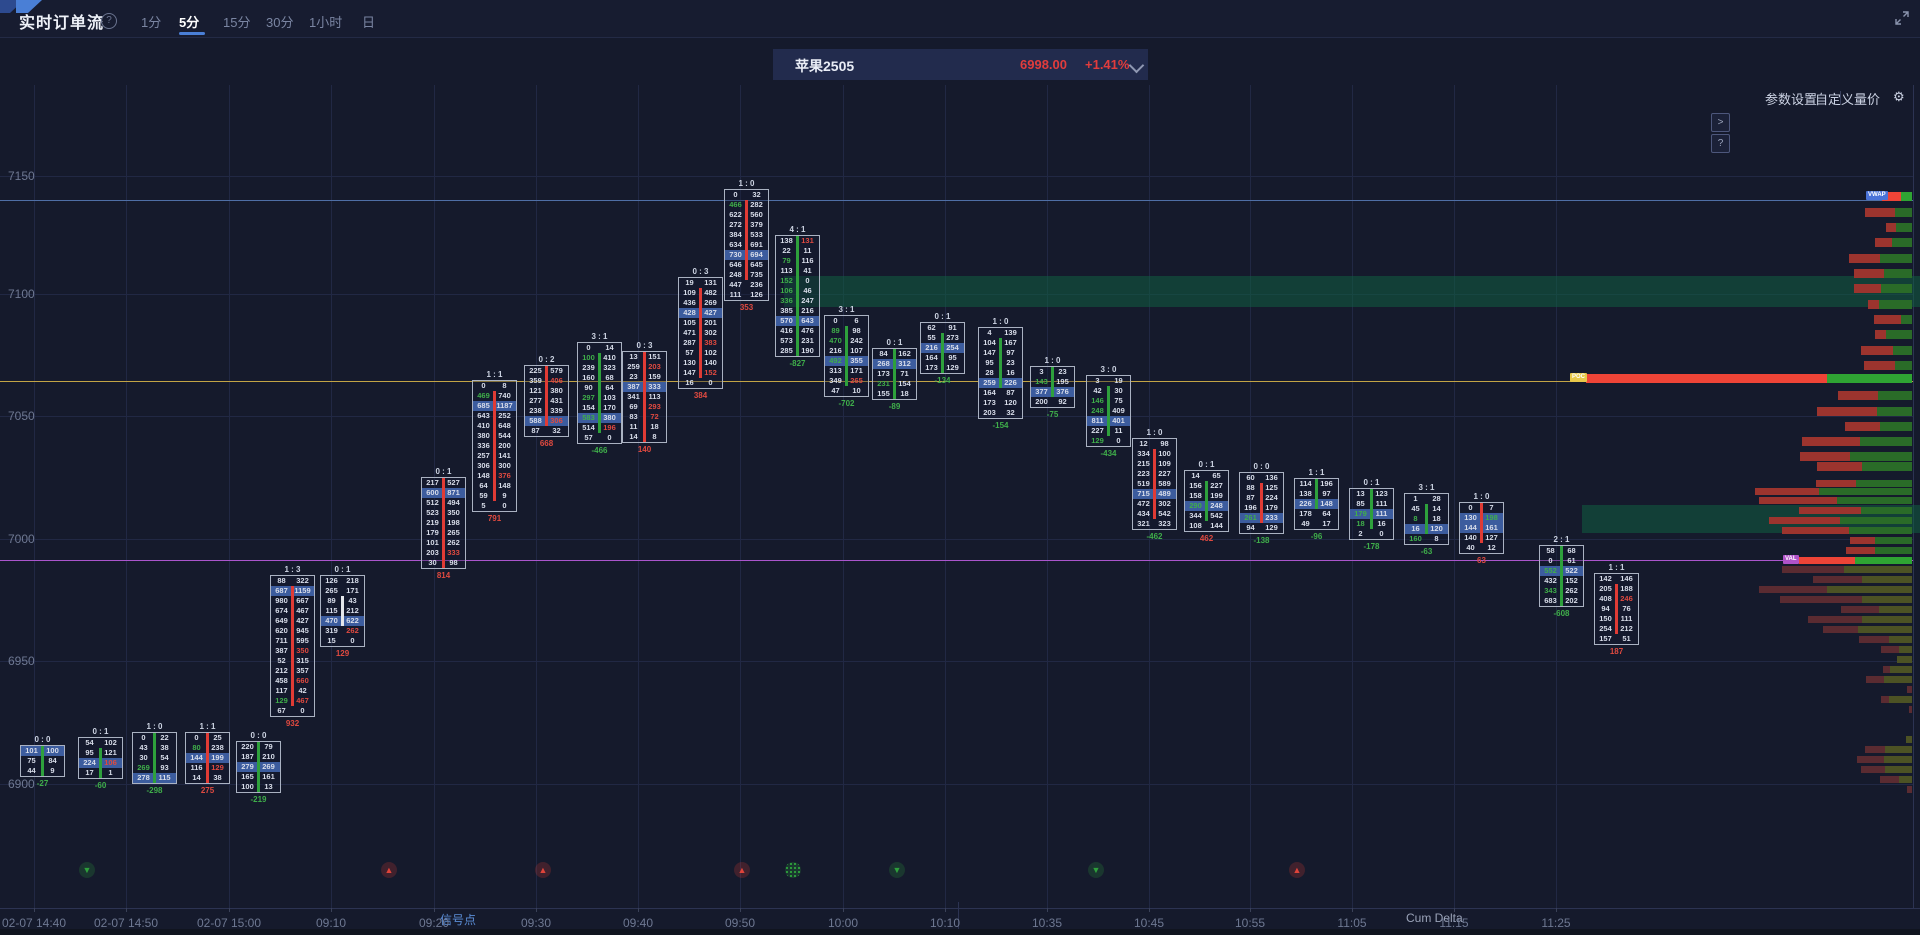 The height and width of the screenshot is (935, 1920). I want to click on horizontal-gridline, so click(956, 176).